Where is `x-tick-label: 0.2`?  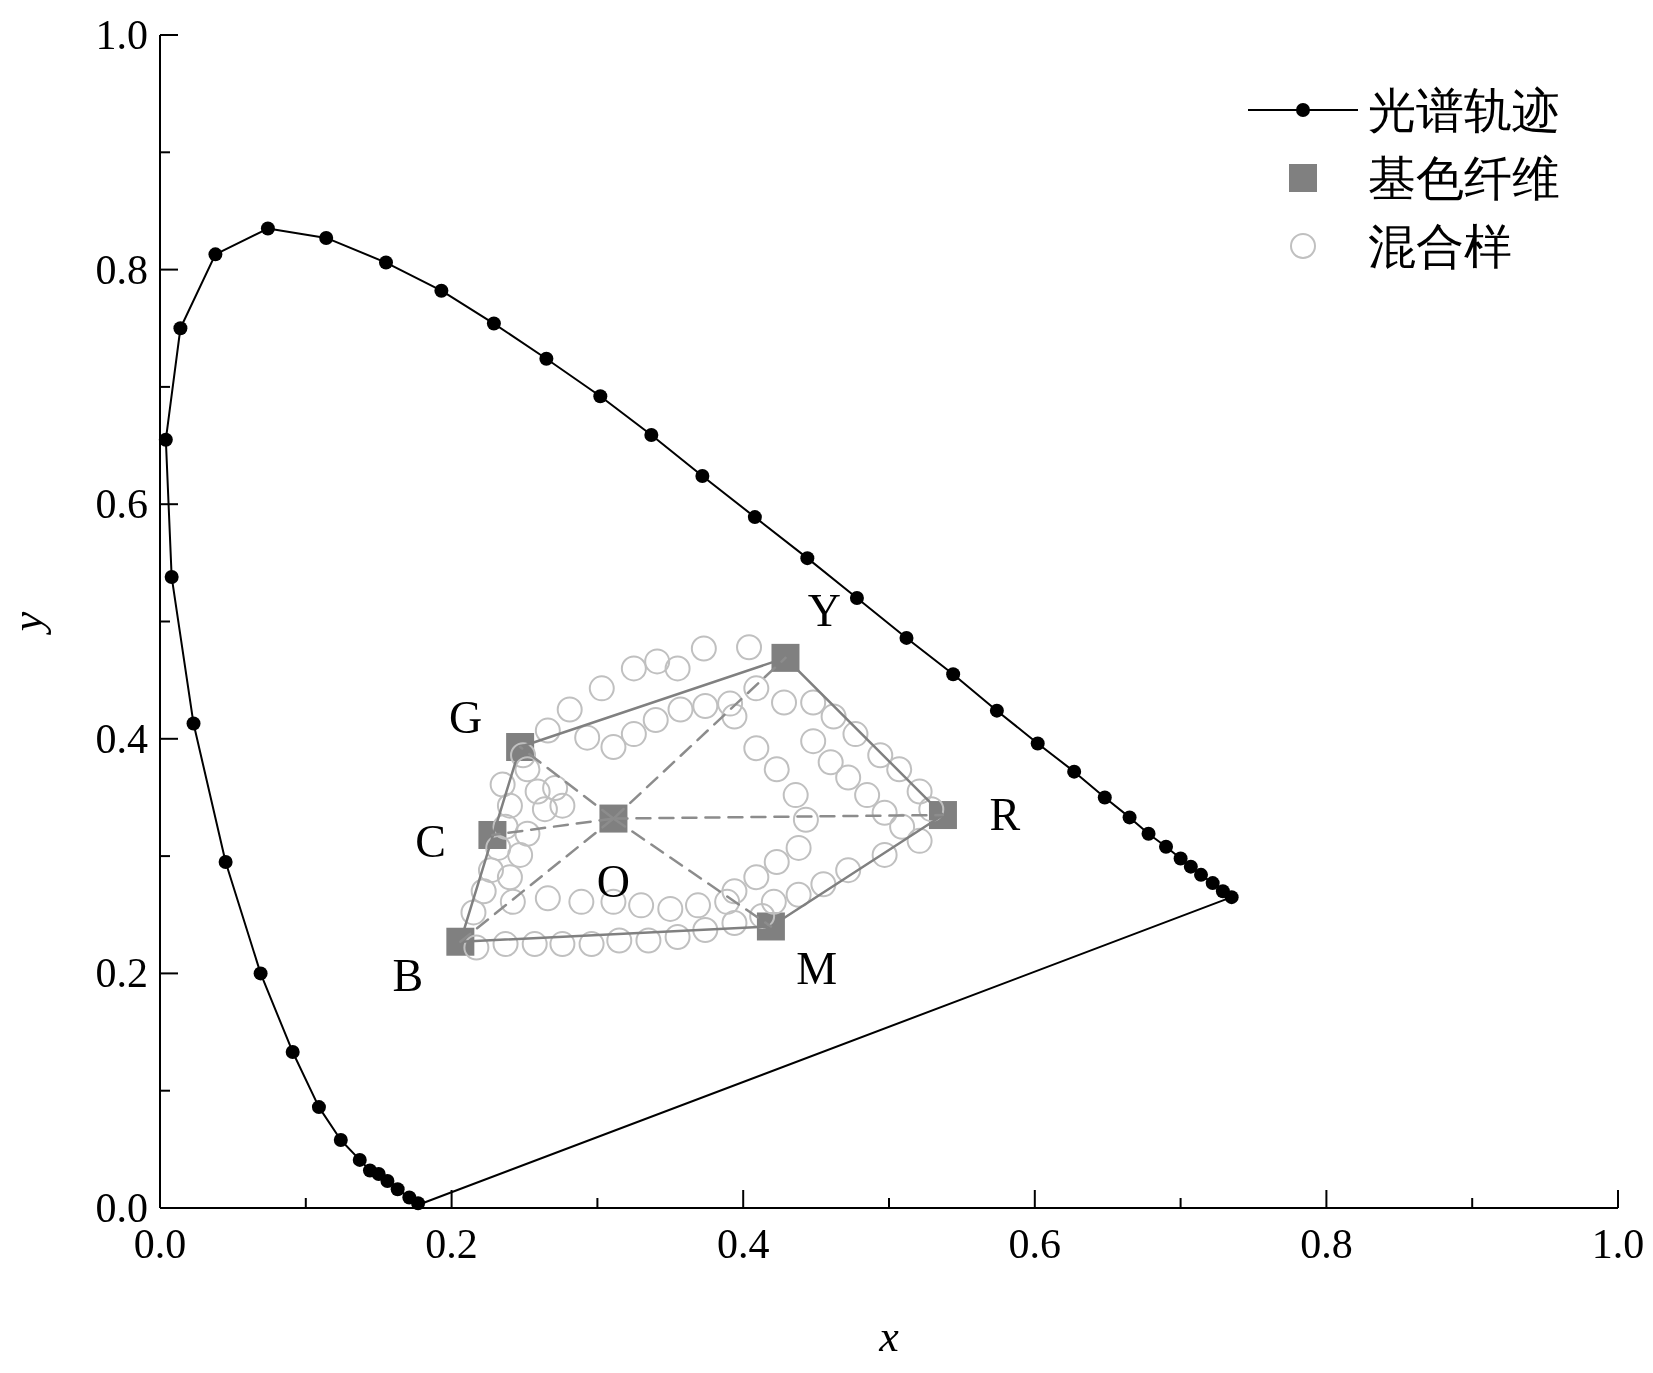
x-tick-label: 0.2 is located at coordinates (451, 1244).